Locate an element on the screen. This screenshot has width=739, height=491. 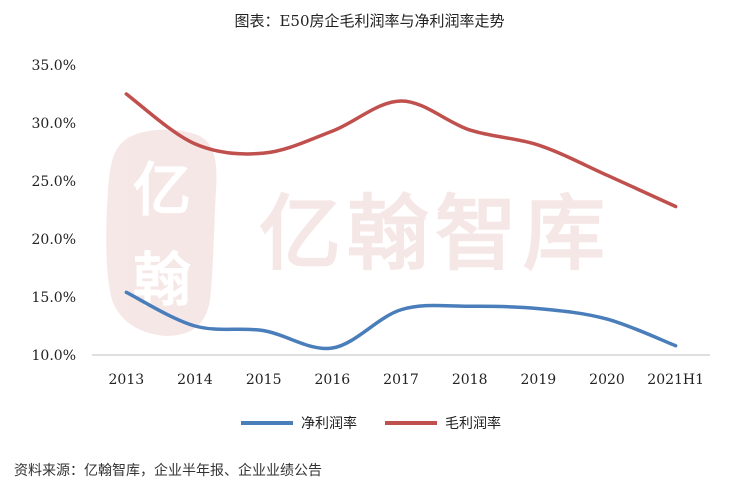
source-note: 资料来源：亿翰智库，企业半年报、企业业绩公告 is located at coordinates (168, 471).